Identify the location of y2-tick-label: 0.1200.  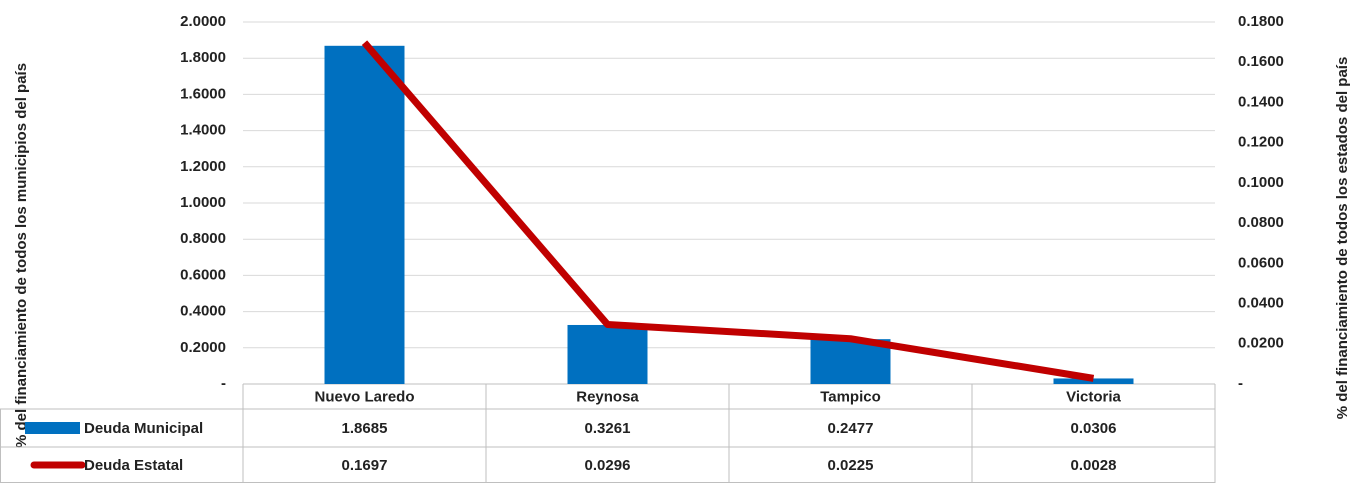
(1261, 142).